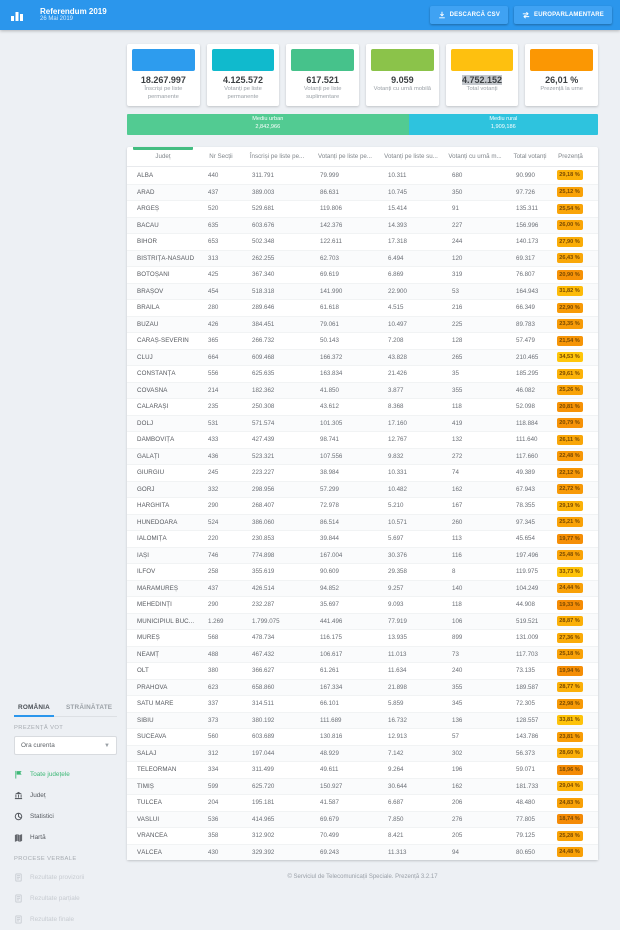 The height and width of the screenshot is (930, 620). Describe the element at coordinates (457, 770) in the screenshot. I see `cell-votanti-urna-mobila: 196` at that location.